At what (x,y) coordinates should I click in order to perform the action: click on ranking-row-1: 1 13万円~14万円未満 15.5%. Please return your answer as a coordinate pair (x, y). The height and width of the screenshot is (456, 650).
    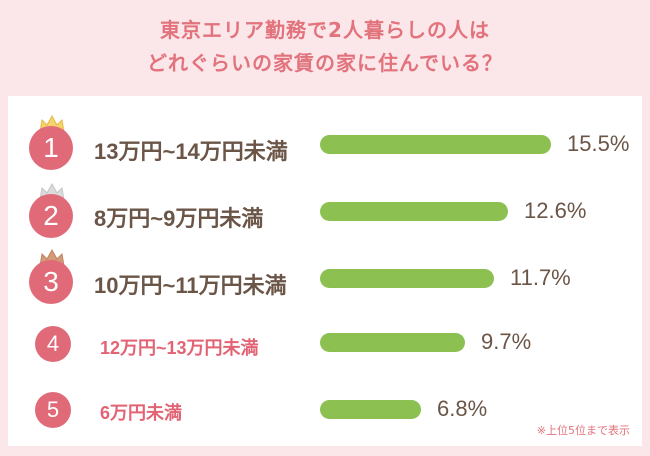
    Looking at the image, I should click on (325, 144).